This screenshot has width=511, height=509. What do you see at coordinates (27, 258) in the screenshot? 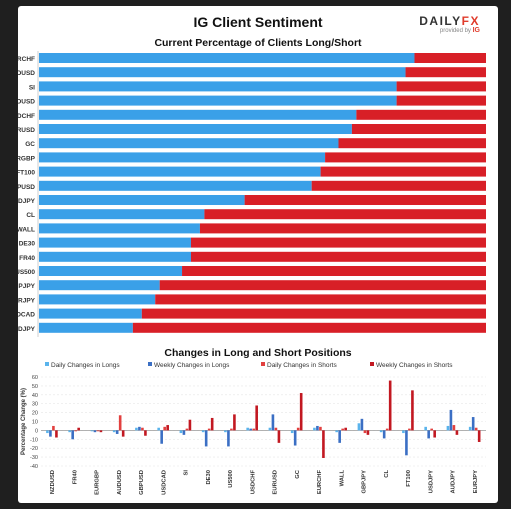
I see `tick-label-fr40: FR40` at bounding box center [27, 258].